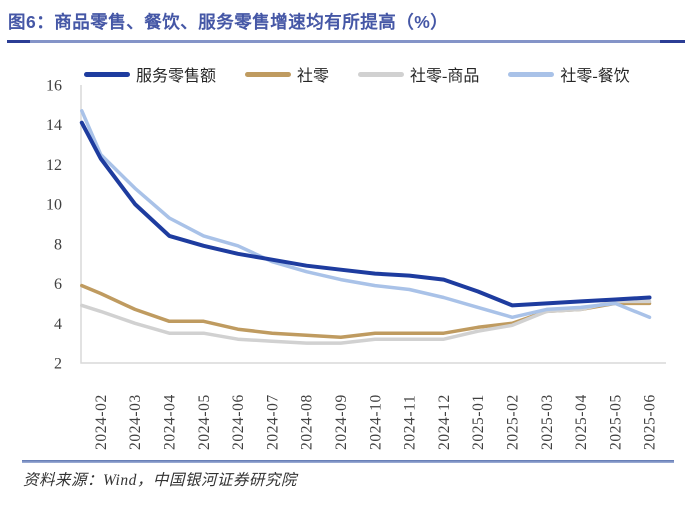 The image size is (700, 506). What do you see at coordinates (357, 74) in the screenshot?
I see `chart-legend: 服务零售额 社零 社零-商品 社零-餐饮` at bounding box center [357, 74].